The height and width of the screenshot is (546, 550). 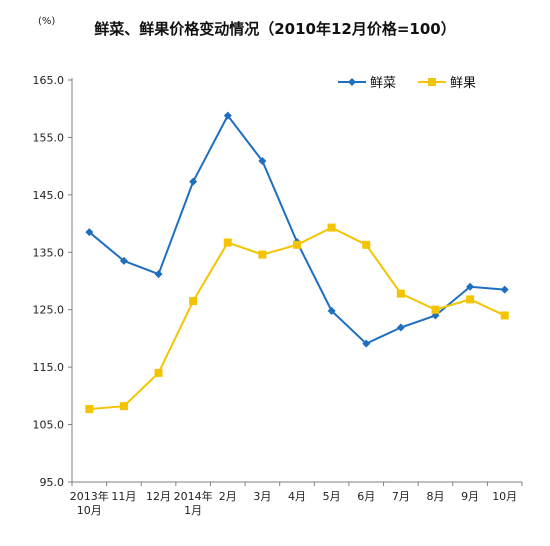 I want to click on x-tick-label: 5月, so click(x=332, y=496).